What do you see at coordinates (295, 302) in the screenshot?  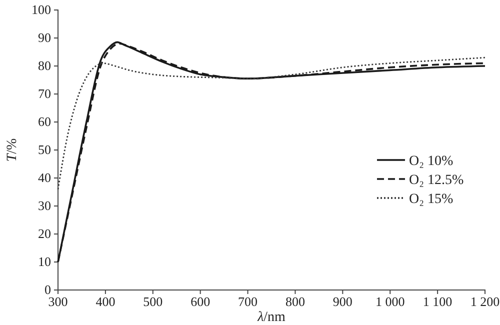 I see `x-tick-label: 800` at bounding box center [295, 302].